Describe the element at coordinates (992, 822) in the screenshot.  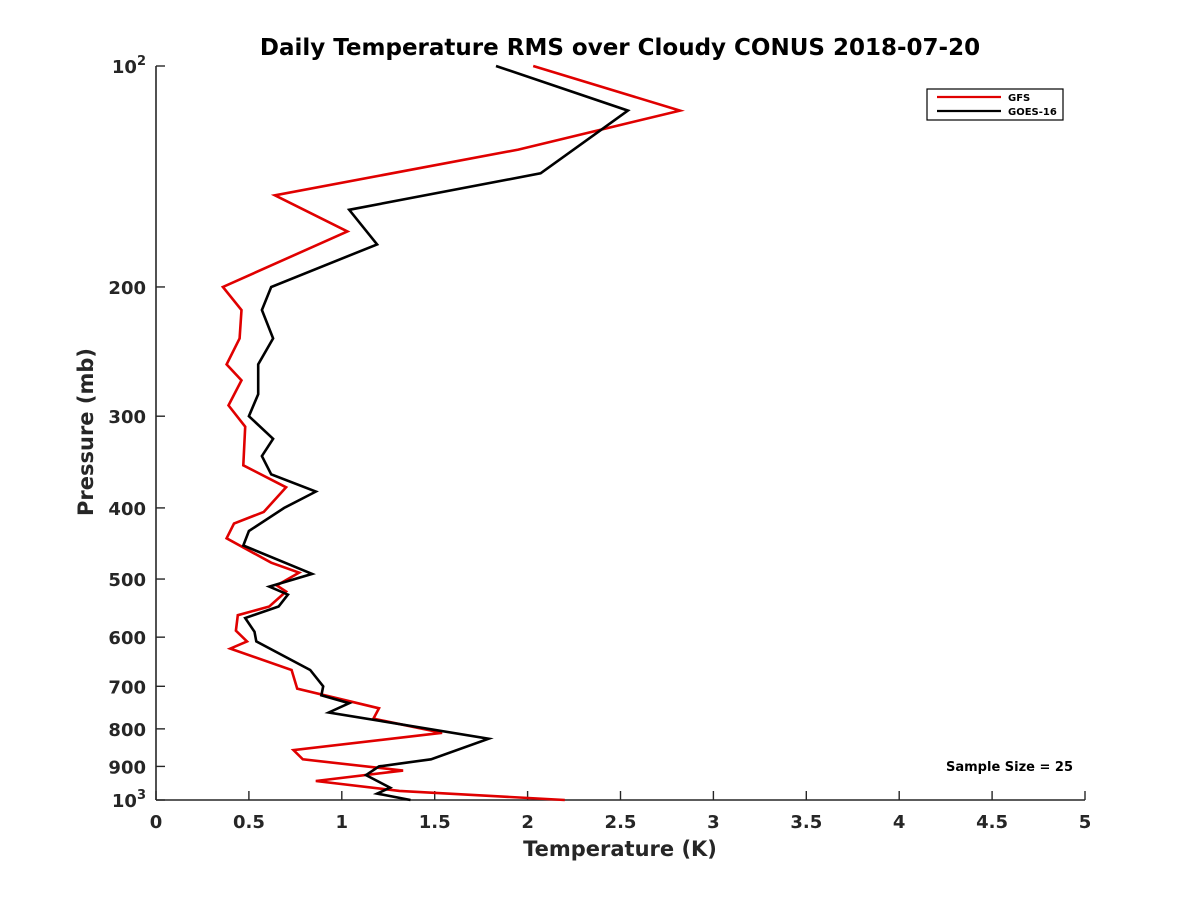
I see `x-tick-label: 4.5` at that location.